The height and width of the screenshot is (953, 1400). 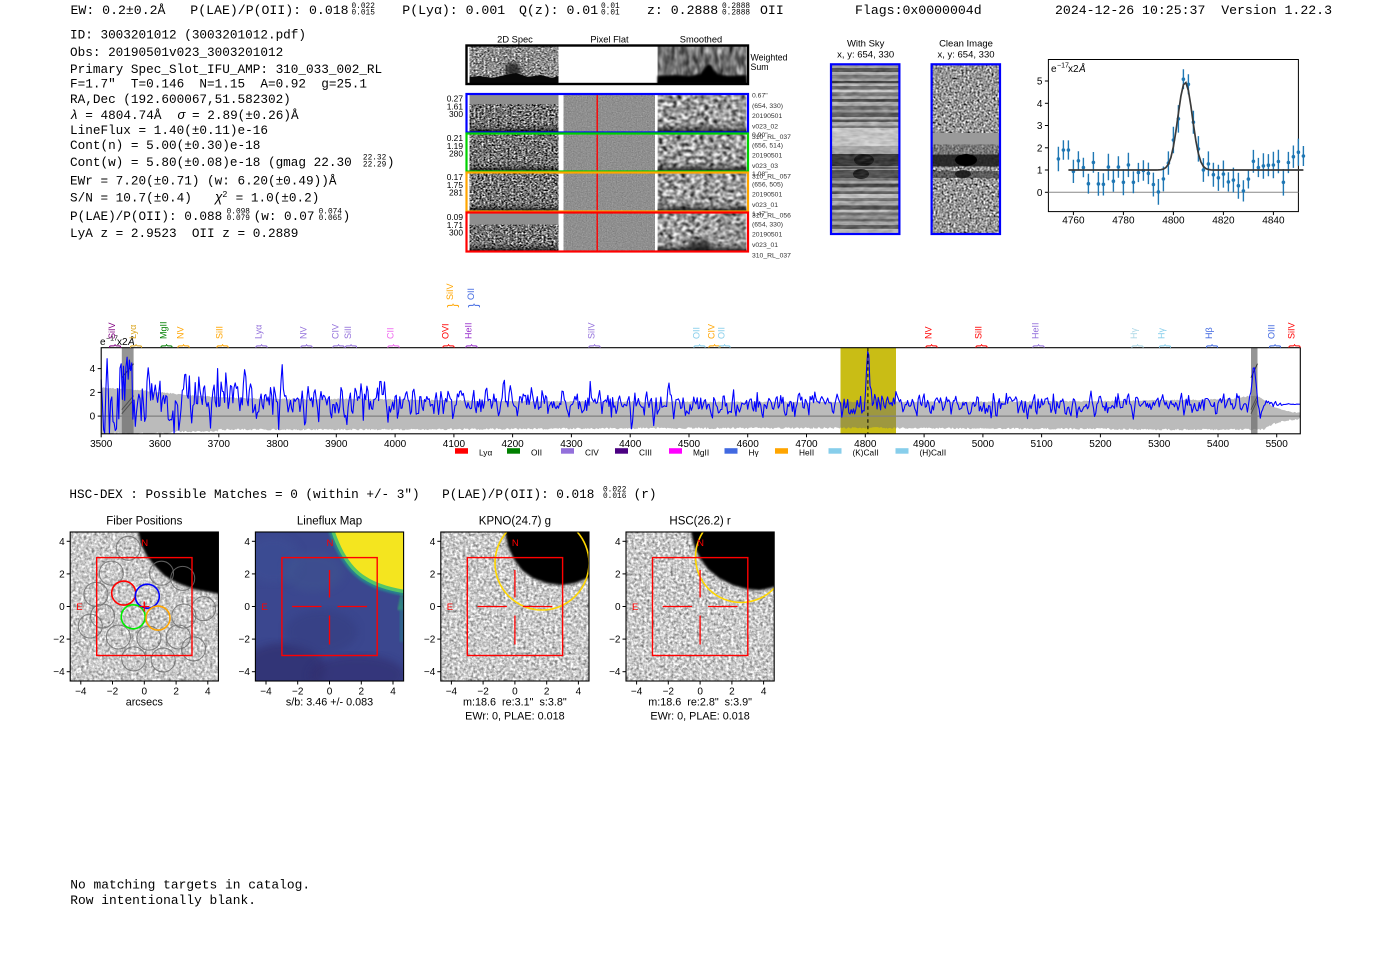 I want to click on svg-text: 5300, so click(x=1159, y=444).